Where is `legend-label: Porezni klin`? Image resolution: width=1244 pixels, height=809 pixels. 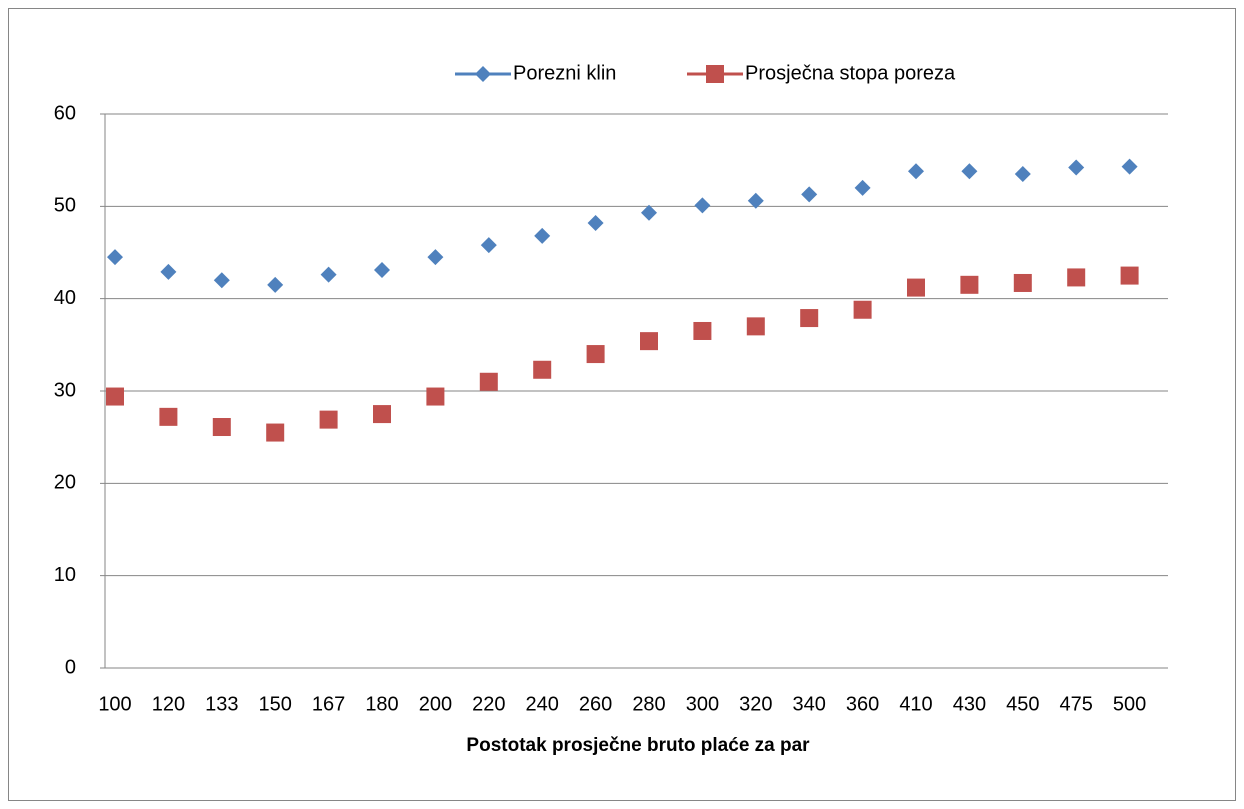 legend-label: Porezni klin is located at coordinates (564, 73).